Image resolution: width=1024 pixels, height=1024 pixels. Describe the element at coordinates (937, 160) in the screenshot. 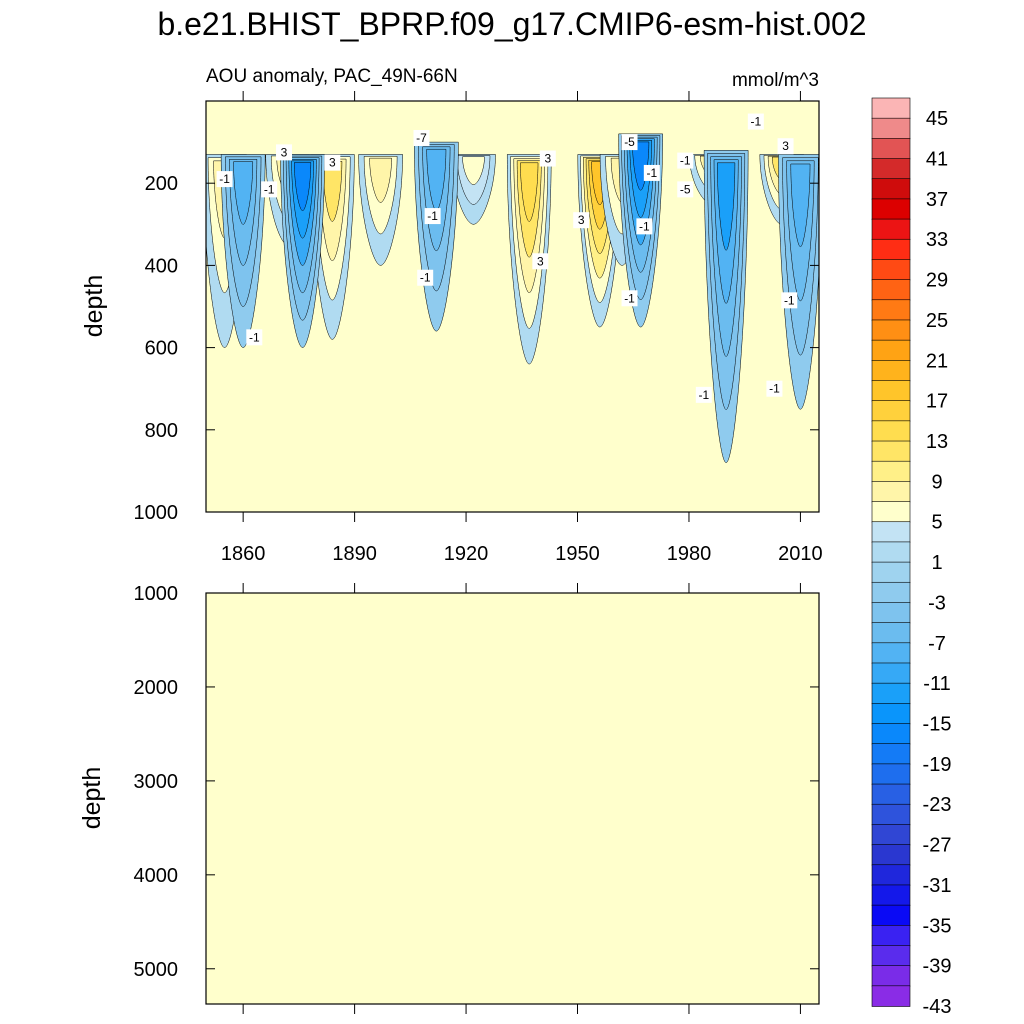

I see `colorbar-label: 41` at that location.